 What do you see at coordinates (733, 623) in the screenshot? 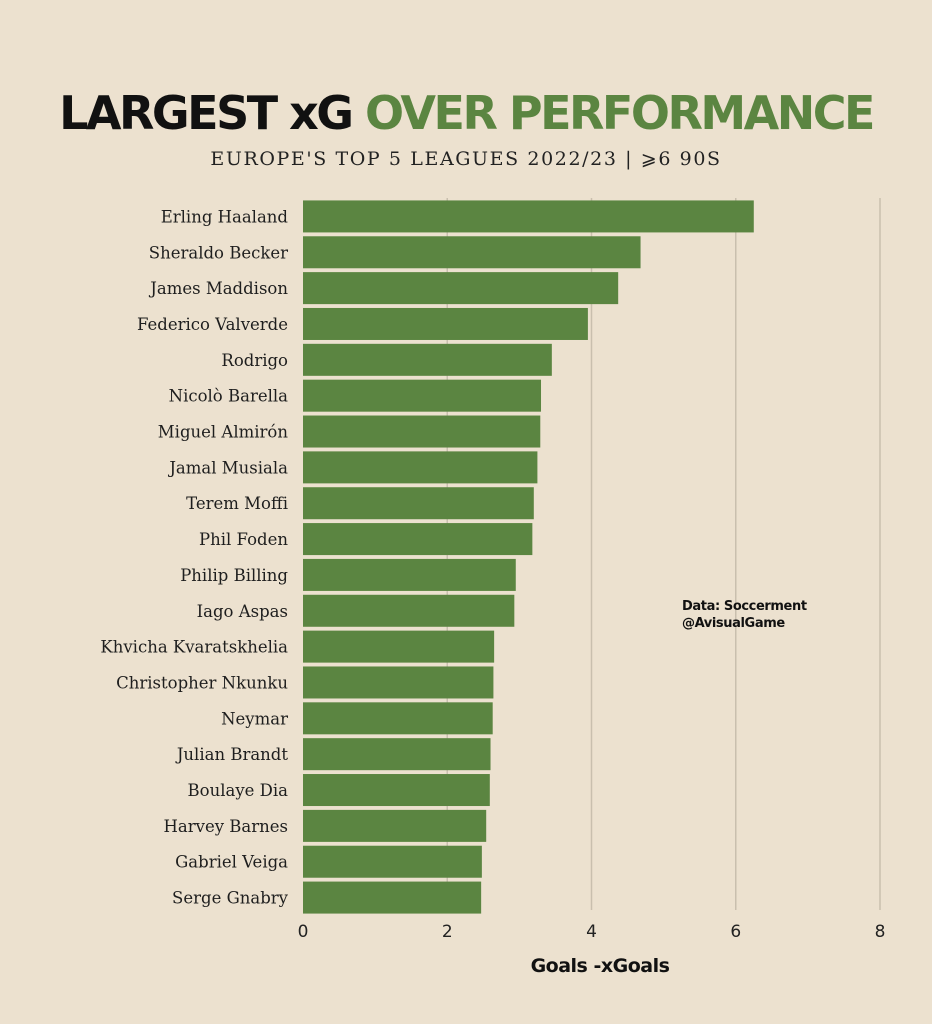
I see `credit-handle: @AvisualGame` at bounding box center [733, 623].